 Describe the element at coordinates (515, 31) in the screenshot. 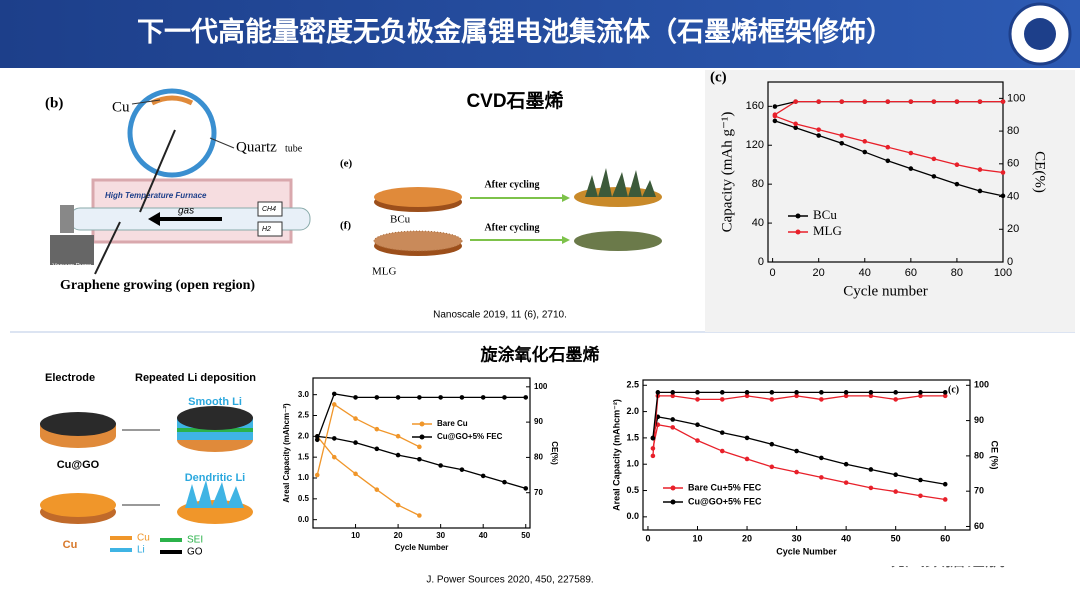

I see `slide-title: 下一代高能量密度无负极金属锂电池集流体（石墨烯框架修饰）` at that location.